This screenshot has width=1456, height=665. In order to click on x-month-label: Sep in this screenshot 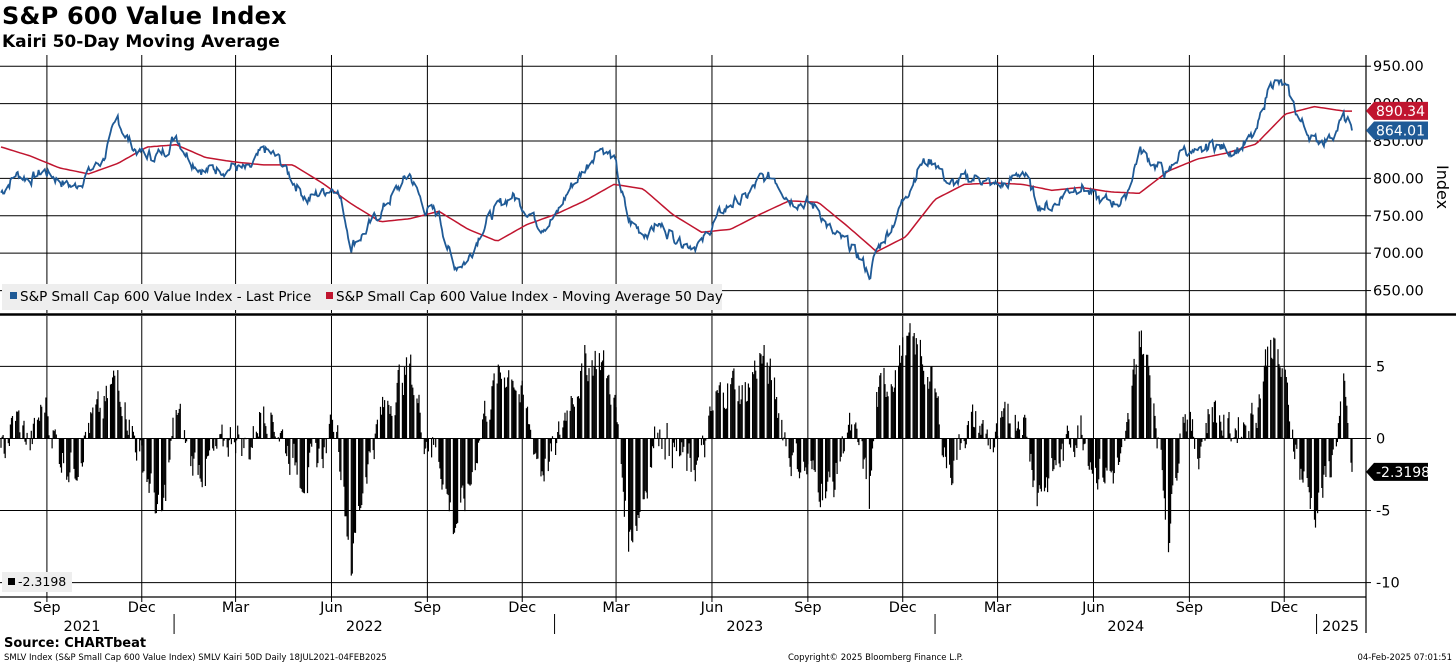, I will do `click(46, 608)`.